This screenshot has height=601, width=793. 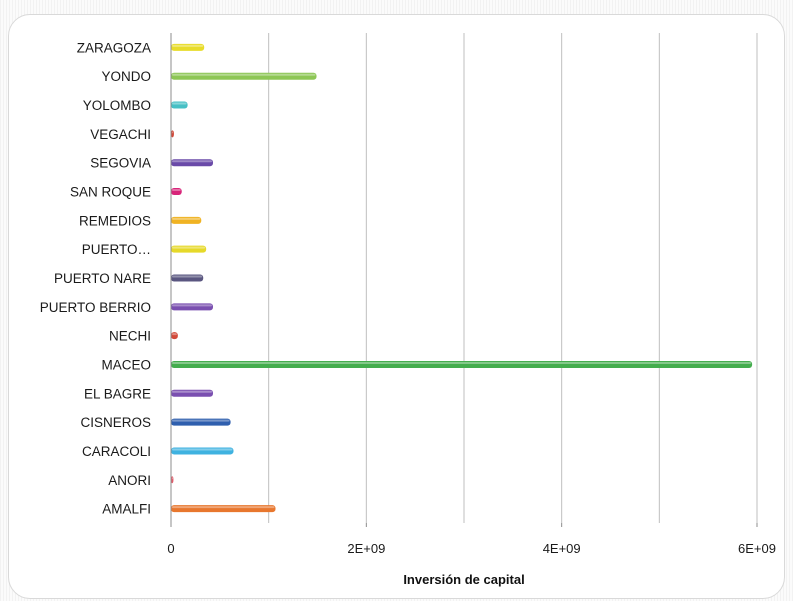 What do you see at coordinates (562, 548) in the screenshot?
I see `x-tick-label: 4E+09` at bounding box center [562, 548].